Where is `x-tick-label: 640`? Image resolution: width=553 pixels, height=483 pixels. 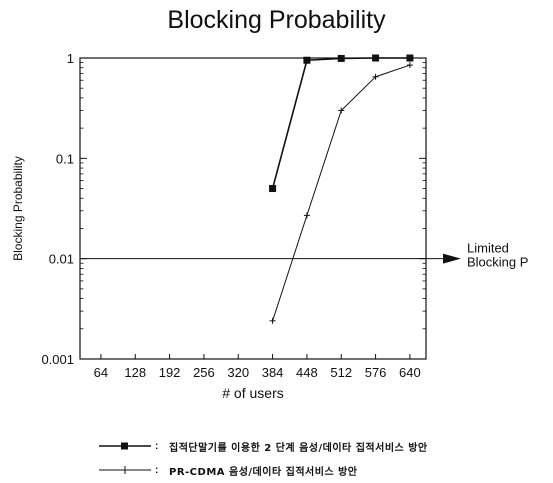 x-tick-label: 640 is located at coordinates (410, 372).